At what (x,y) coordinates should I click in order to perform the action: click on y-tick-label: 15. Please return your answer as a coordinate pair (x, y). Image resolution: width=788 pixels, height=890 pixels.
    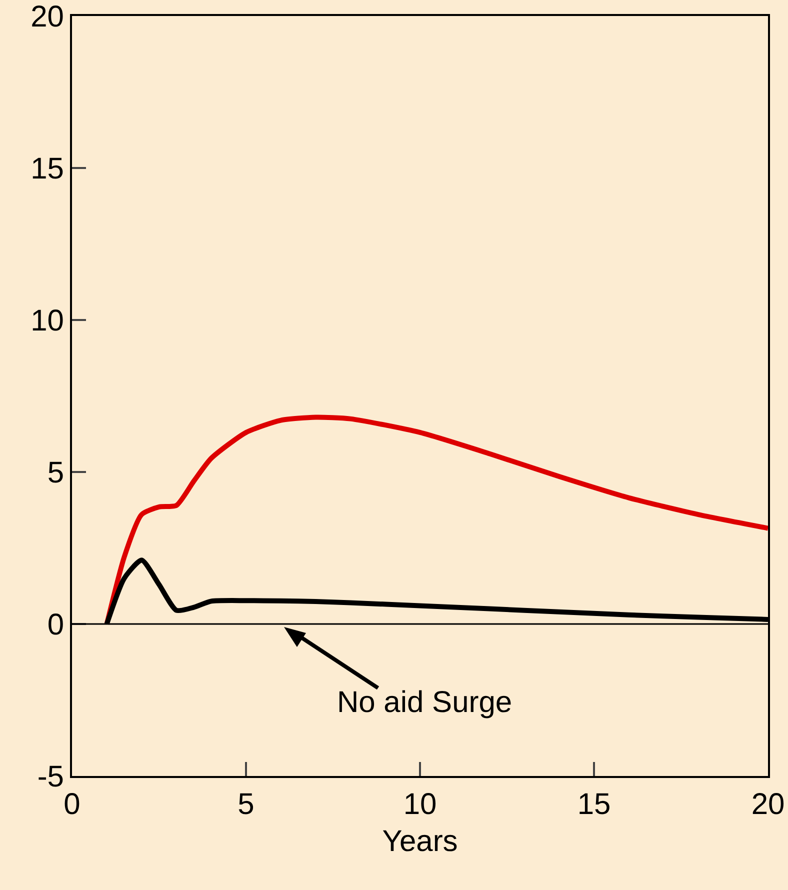
    Looking at the image, I should click on (47, 169).